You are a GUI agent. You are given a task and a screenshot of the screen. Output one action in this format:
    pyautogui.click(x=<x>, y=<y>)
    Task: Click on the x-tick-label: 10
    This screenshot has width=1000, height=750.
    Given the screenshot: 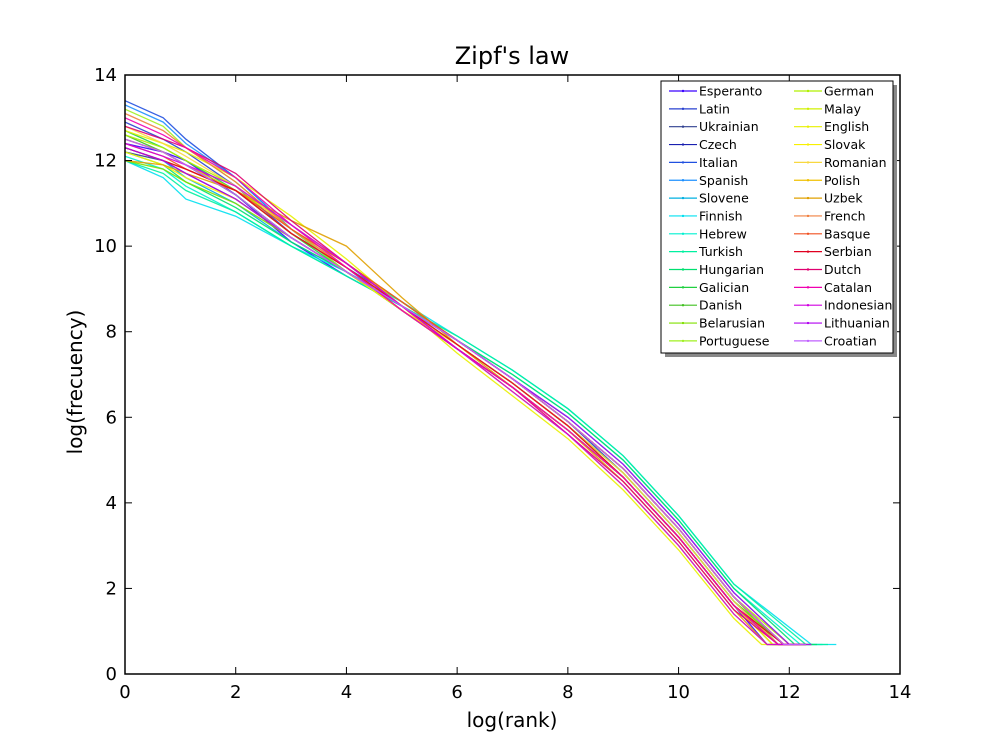 What is the action you would take?
    pyautogui.click(x=678, y=692)
    